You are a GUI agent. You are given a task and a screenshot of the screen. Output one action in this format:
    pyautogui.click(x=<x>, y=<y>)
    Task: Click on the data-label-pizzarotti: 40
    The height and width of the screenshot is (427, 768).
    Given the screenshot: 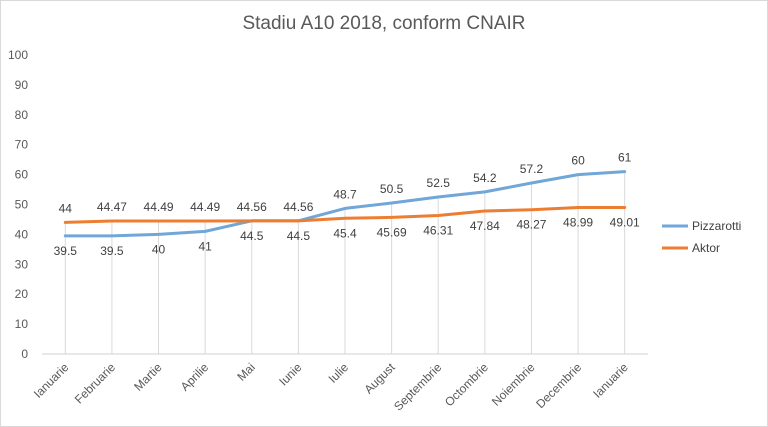 What is the action you would take?
    pyautogui.click(x=159, y=249)
    